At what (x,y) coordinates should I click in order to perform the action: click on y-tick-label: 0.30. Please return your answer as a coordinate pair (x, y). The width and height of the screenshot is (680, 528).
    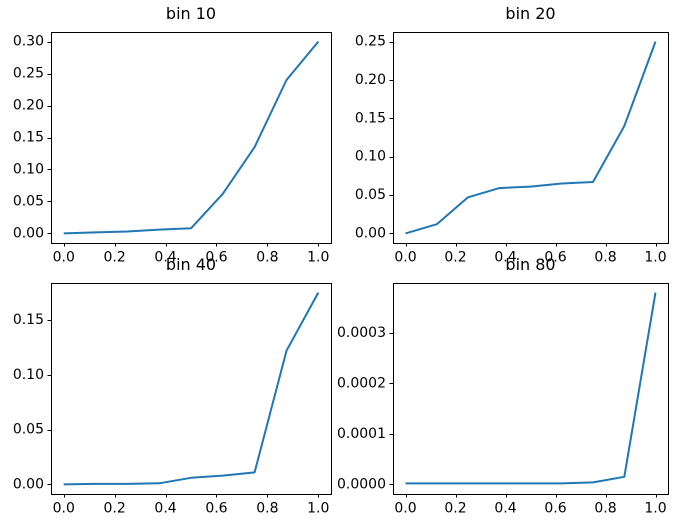
    Looking at the image, I should click on (28, 42).